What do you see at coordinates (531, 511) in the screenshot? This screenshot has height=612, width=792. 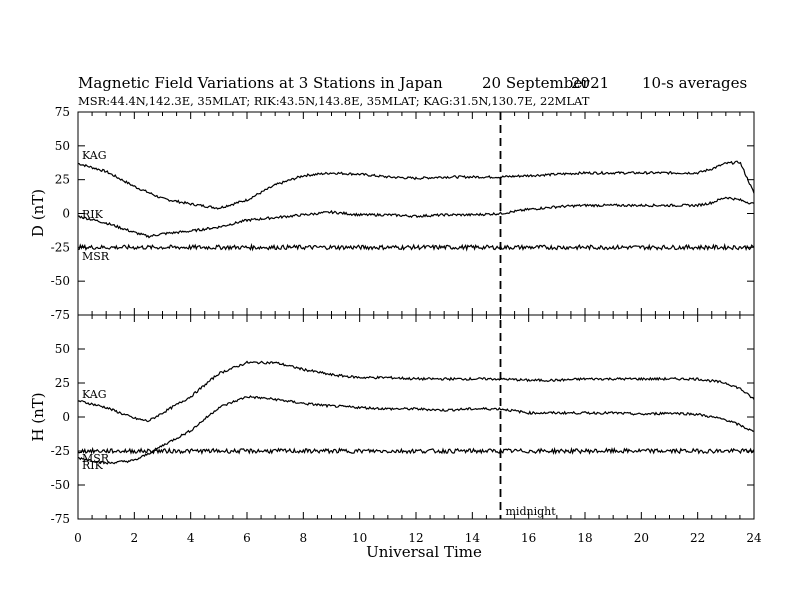 I see `midnight-label: midnight` at bounding box center [531, 511].